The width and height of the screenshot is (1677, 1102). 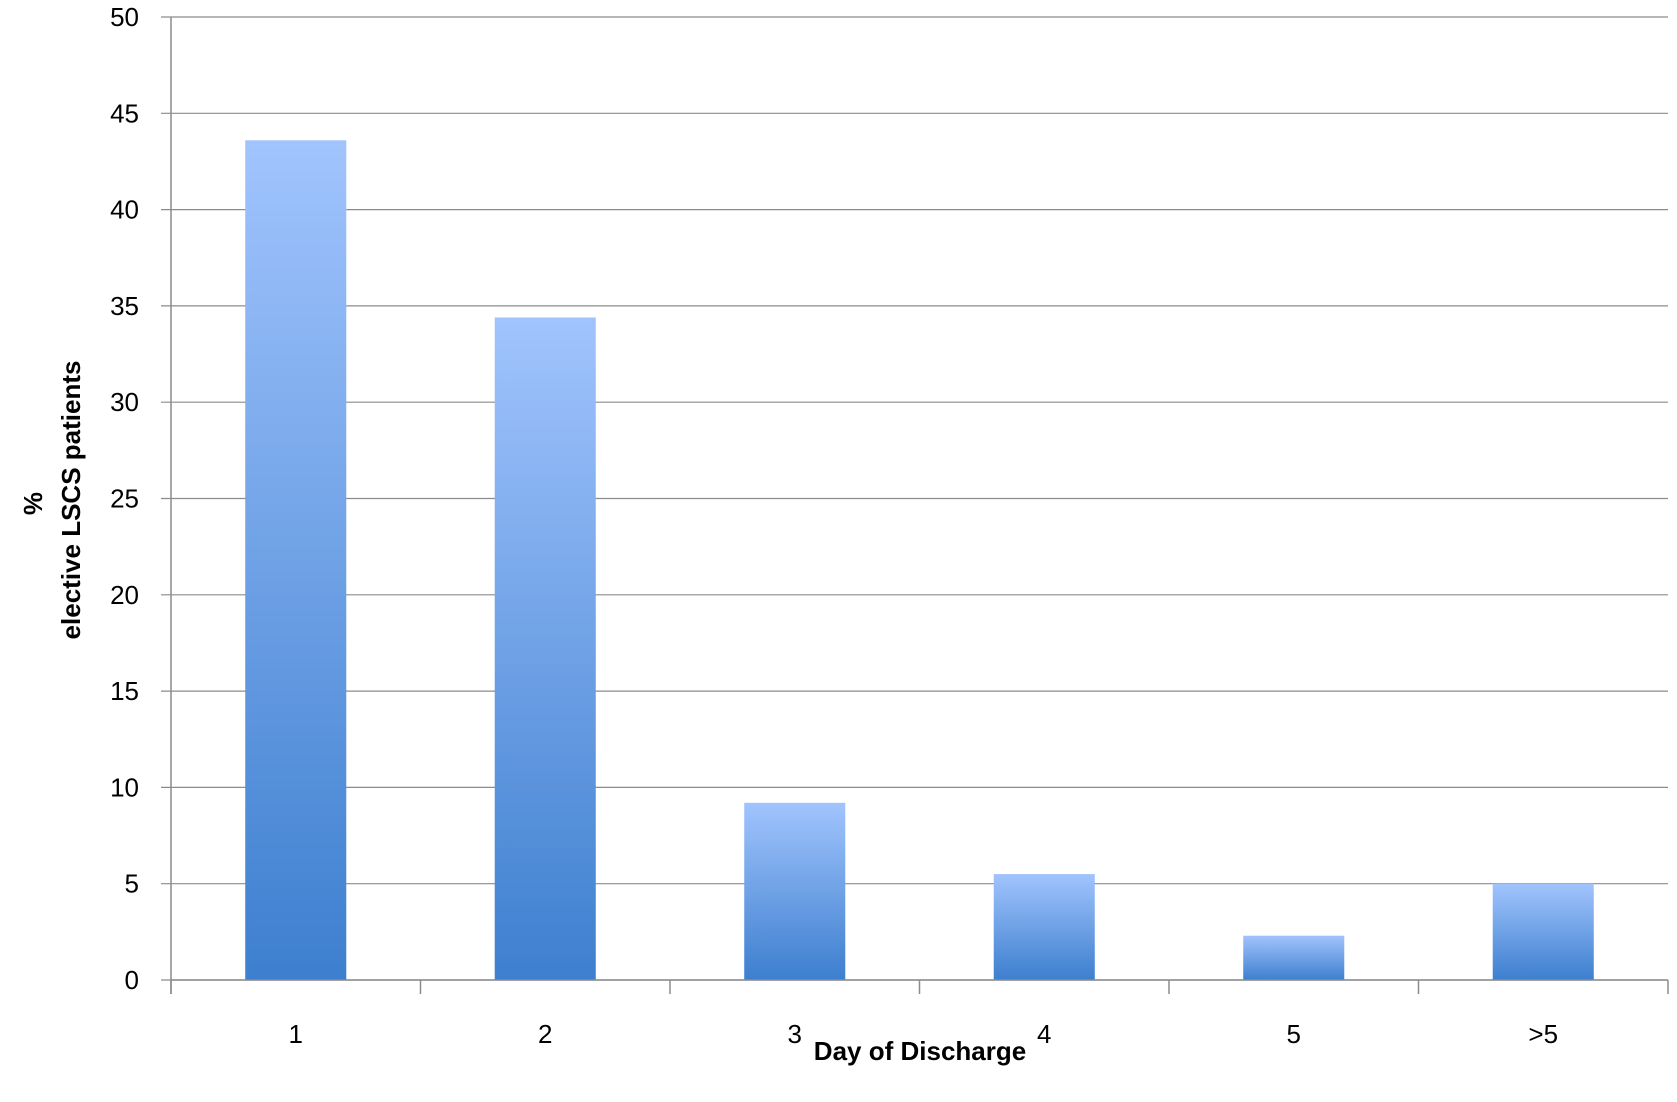 I want to click on y-tick-label: 50, so click(x=124, y=17).